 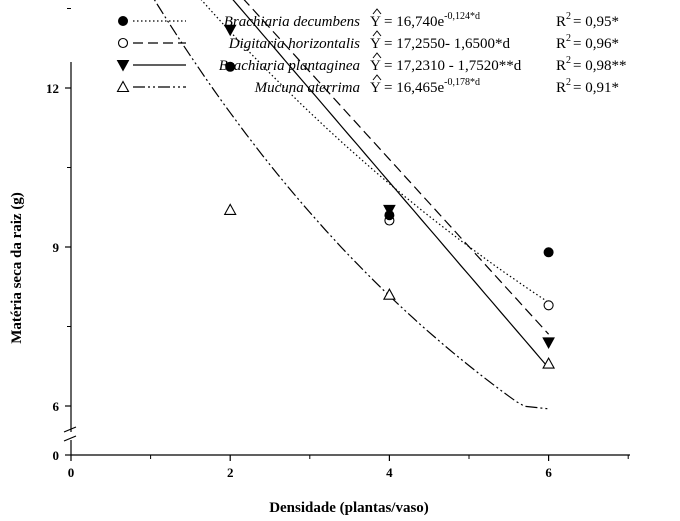 I want to click on legend-equation: Y = 16,740e-0,124*d, so click(x=425, y=20).